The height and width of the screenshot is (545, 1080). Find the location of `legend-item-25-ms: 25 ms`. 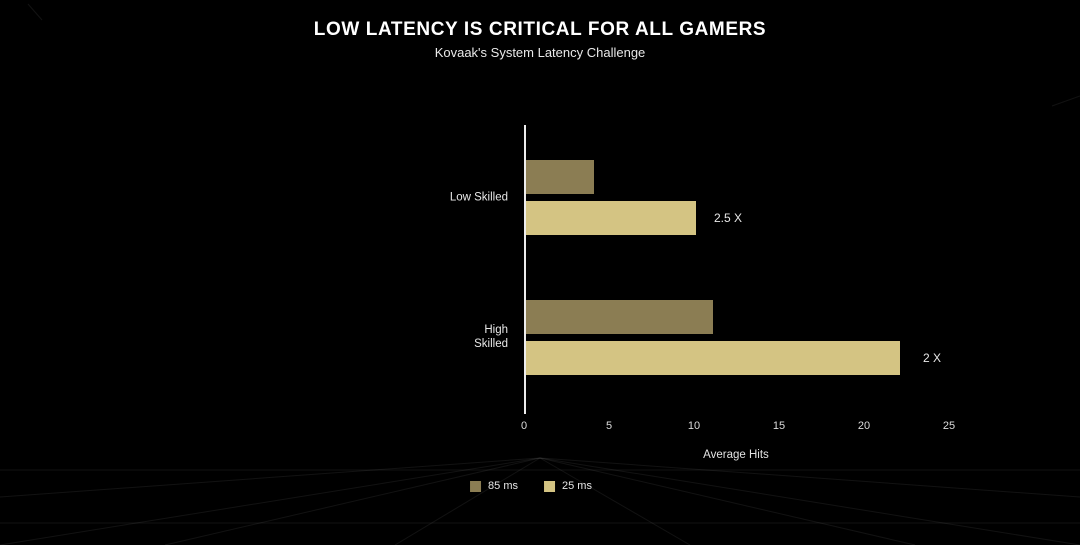

legend-item-25-ms: 25 ms is located at coordinates (568, 486).